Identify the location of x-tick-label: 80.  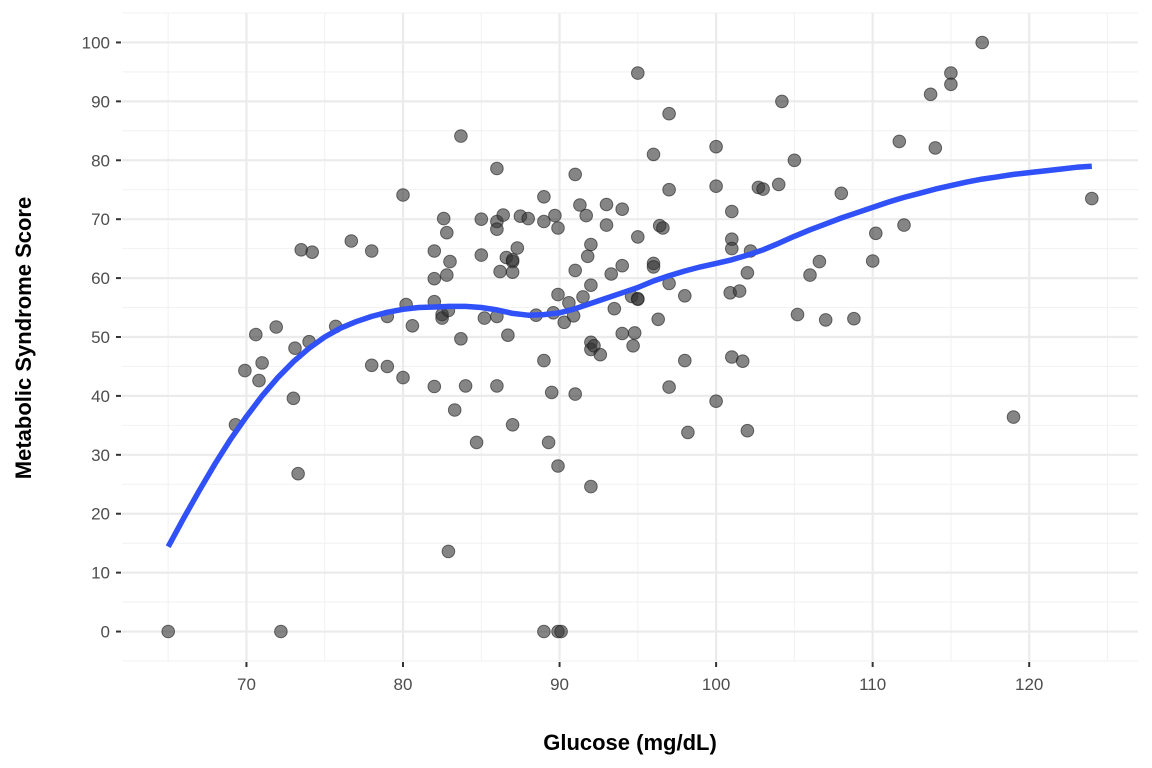
(403, 684).